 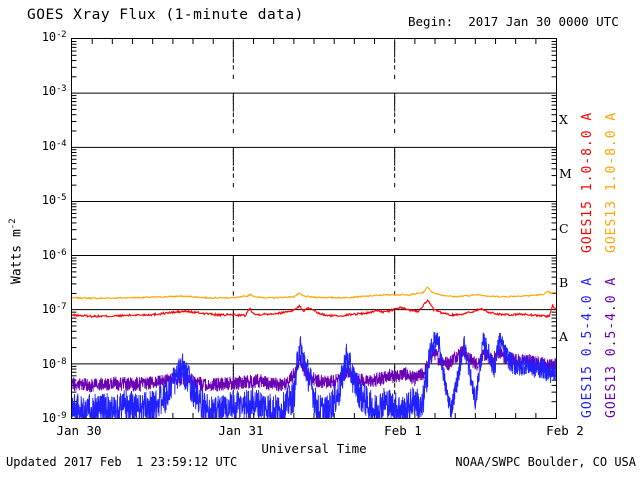 What do you see at coordinates (241, 430) in the screenshot?
I see `x-tick-label: Jan 31` at bounding box center [241, 430].